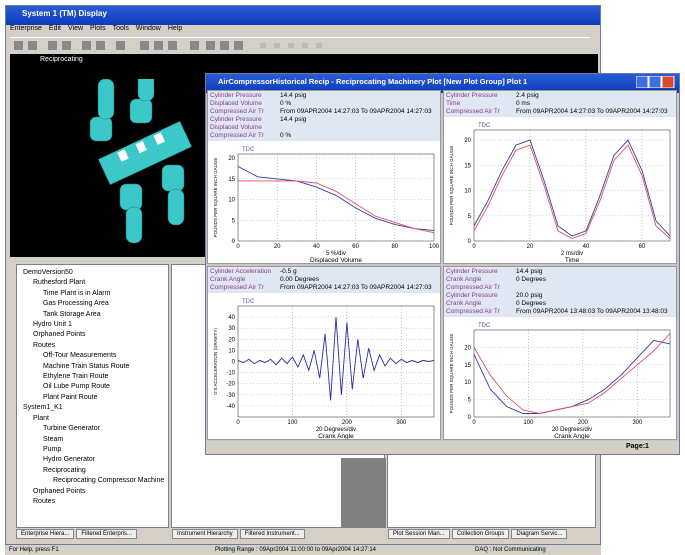 The width and height of the screenshot is (685, 555). I want to click on y-tick-label: 15, so click(467, 166).